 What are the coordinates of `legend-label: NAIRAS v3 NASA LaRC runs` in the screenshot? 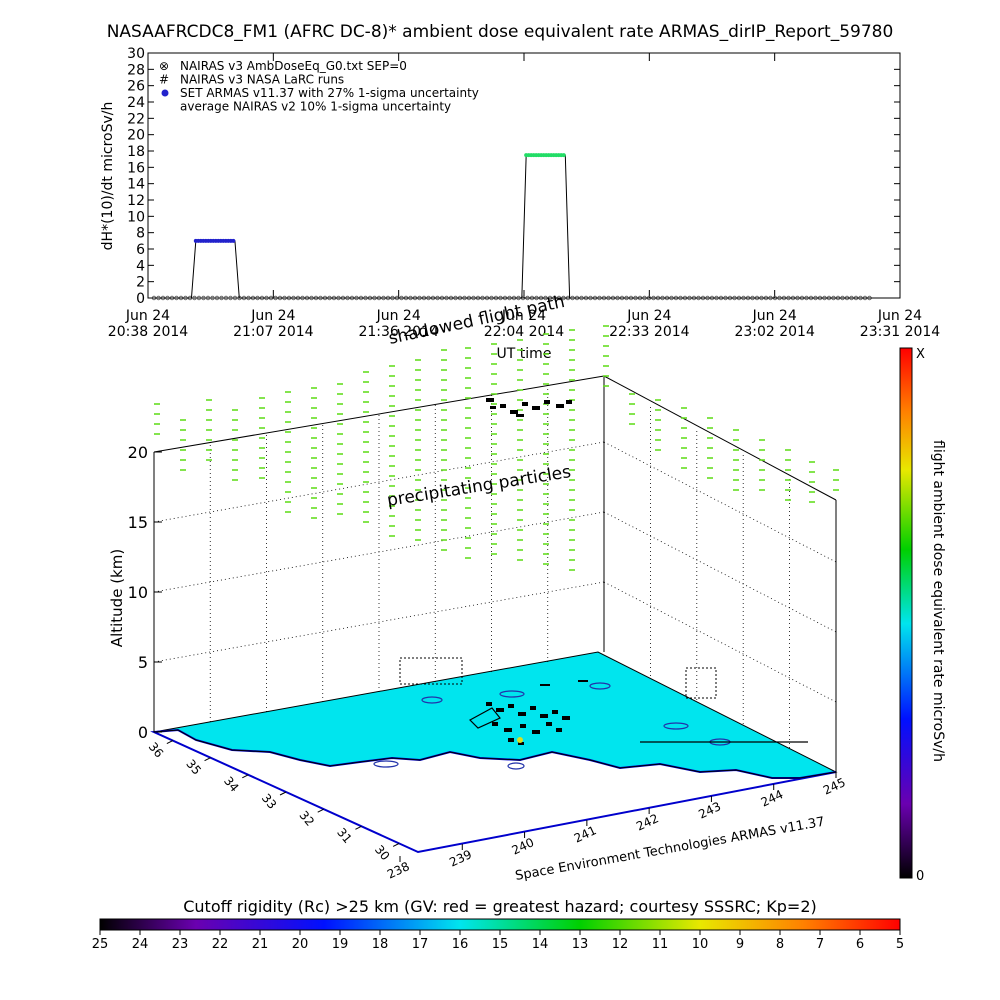 It's located at (262, 80).